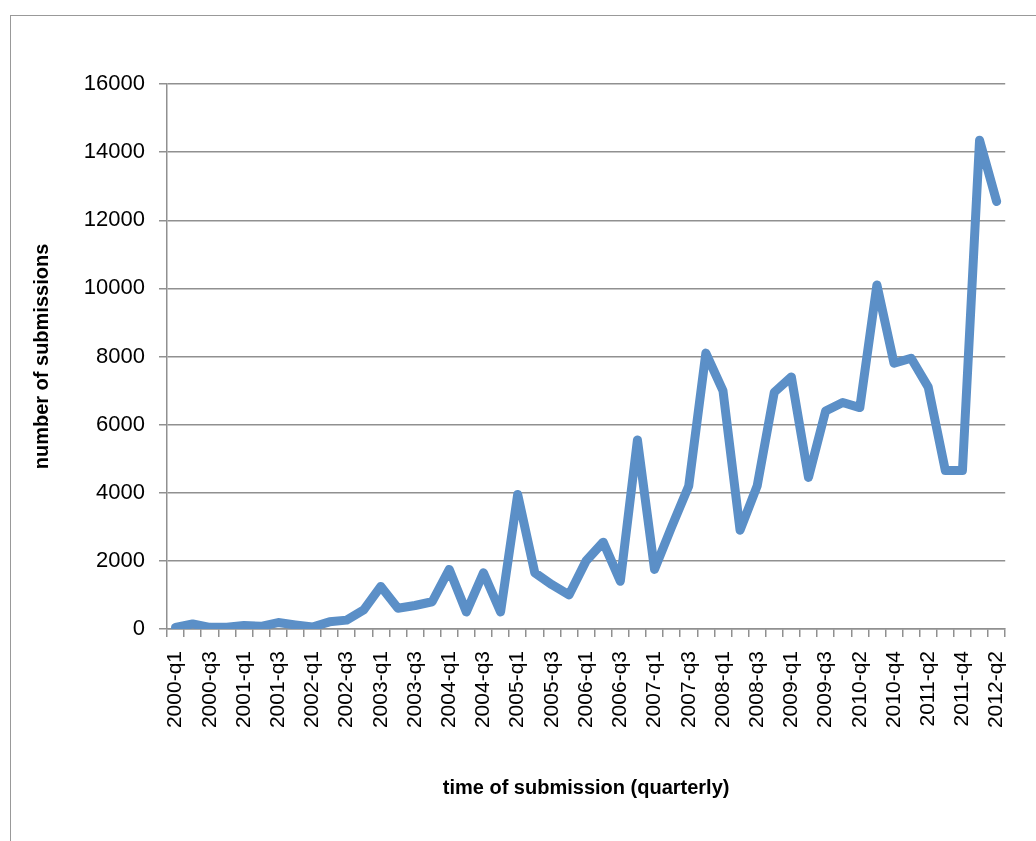 The width and height of the screenshot is (1036, 841). Describe the element at coordinates (858, 690) in the screenshot. I see `x-tick-label: 2010-q2` at that location.